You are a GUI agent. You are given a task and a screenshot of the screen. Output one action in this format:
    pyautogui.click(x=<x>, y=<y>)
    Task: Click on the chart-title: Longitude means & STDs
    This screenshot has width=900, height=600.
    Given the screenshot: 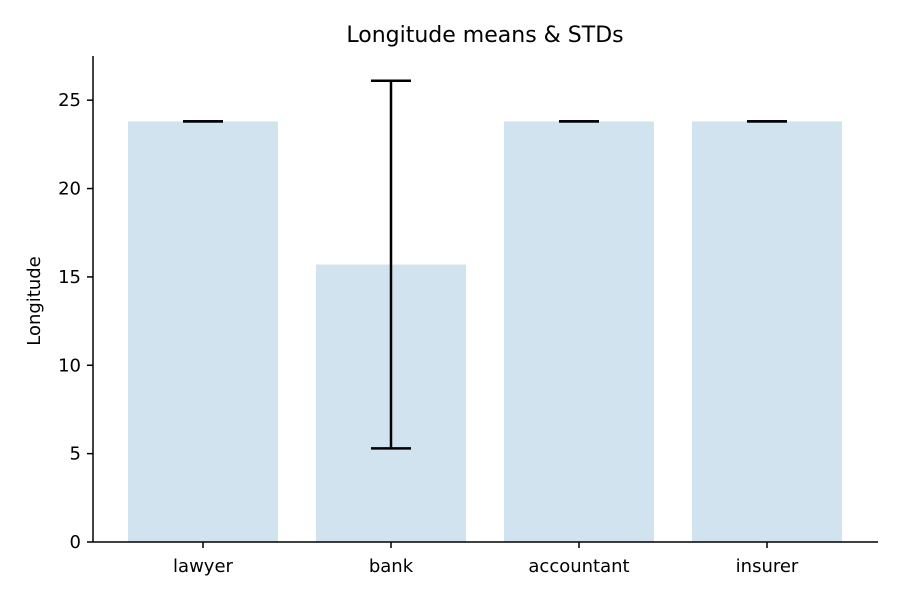 What is the action you would take?
    pyautogui.click(x=484, y=35)
    